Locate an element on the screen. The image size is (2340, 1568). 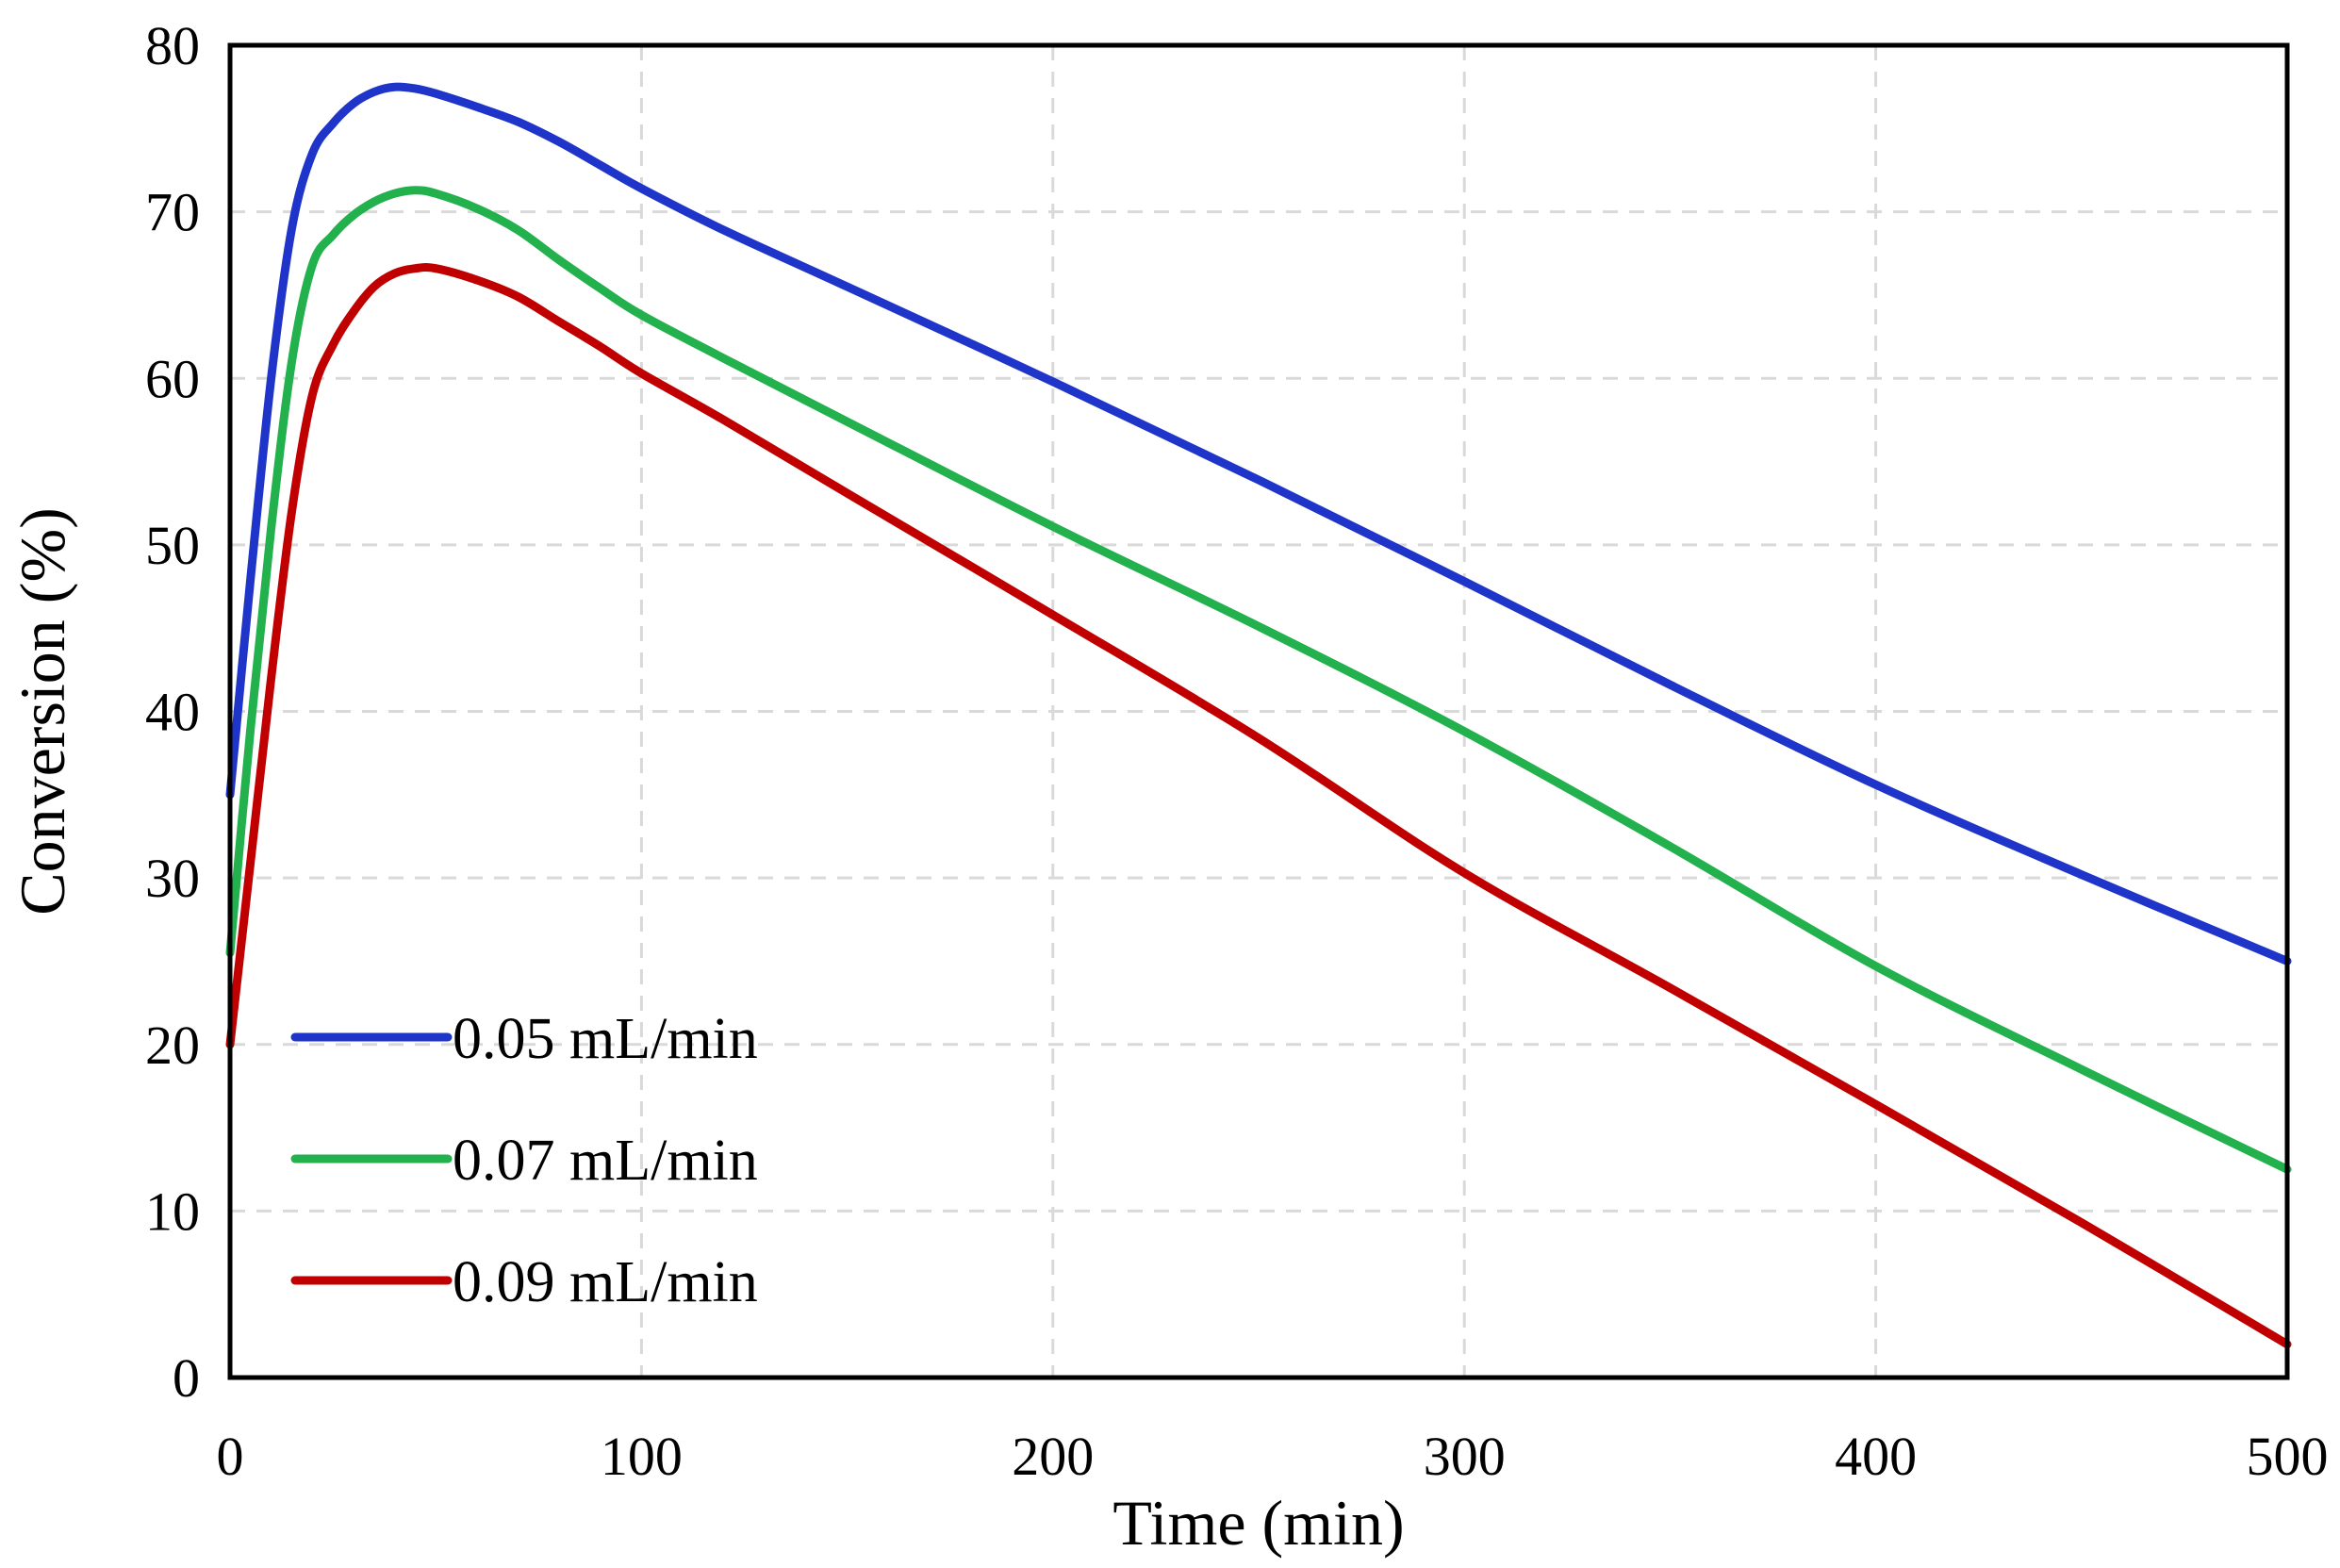
y-axis-title: Conversion (%) is located at coordinates (42, 711).